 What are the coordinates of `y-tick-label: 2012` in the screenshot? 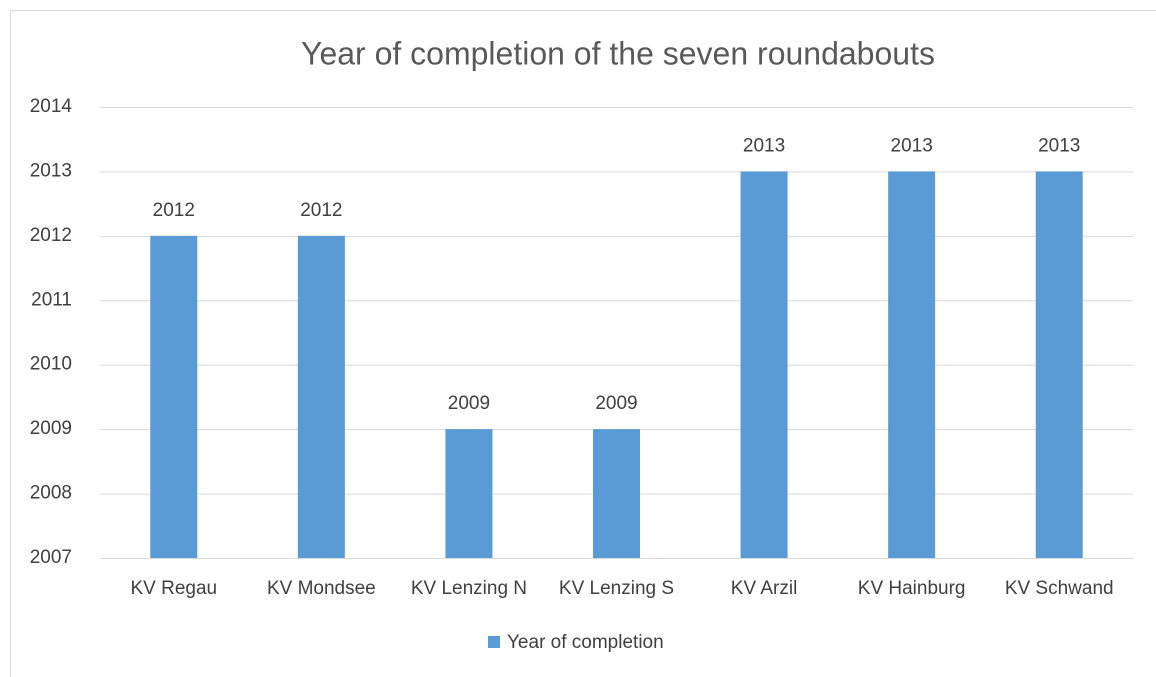 It's located at (51, 235).